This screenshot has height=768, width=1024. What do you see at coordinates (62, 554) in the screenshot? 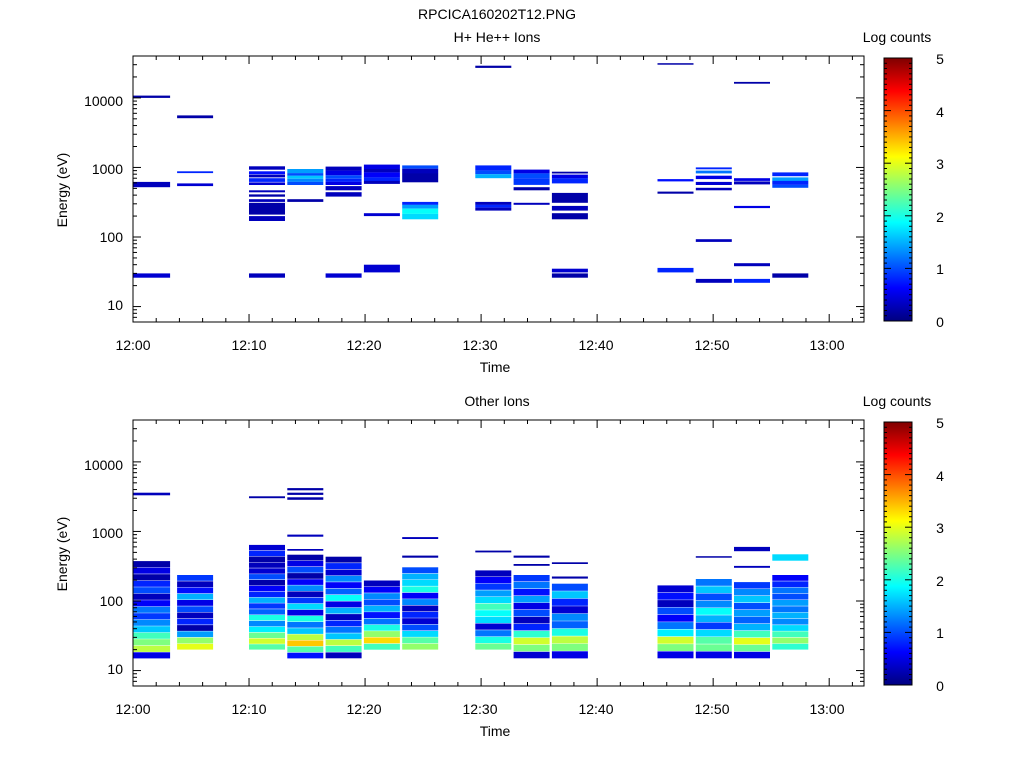
I see `y-axis-label: Energy (eV)` at bounding box center [62, 554].